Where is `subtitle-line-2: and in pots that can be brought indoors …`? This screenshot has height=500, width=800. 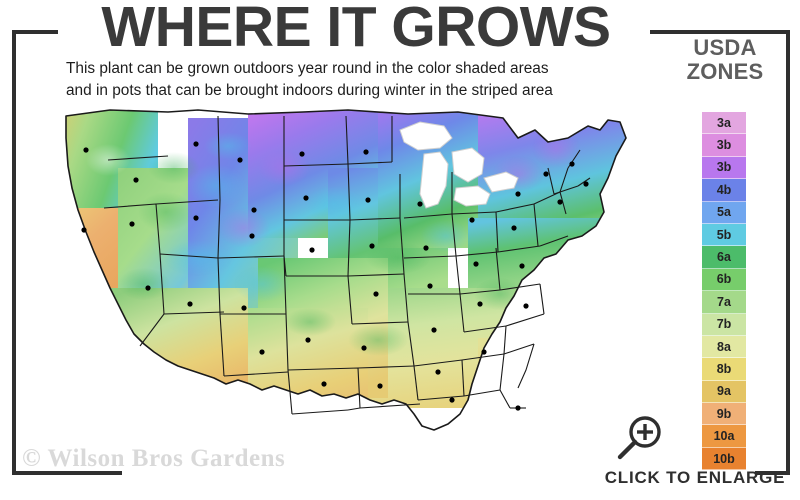
subtitle-line-2: and in pots that can be brought indoors … is located at coordinates (309, 90).